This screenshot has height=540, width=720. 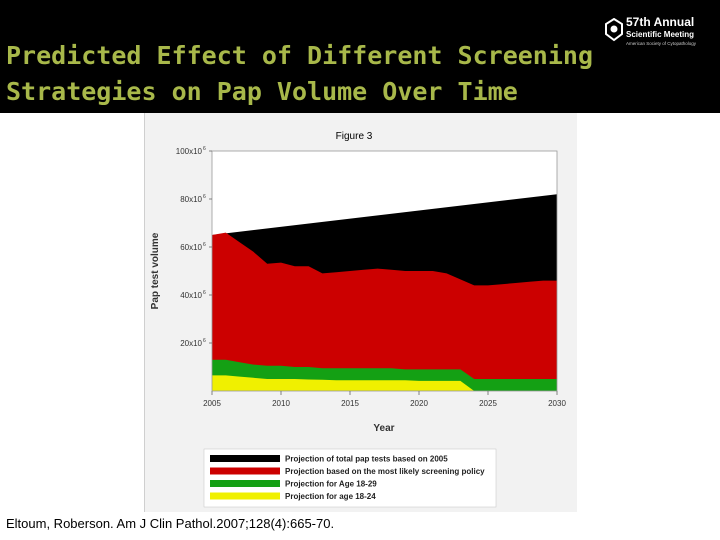 What do you see at coordinates (191, 247) in the screenshot?
I see `y-tick-label: 60x10` at bounding box center [191, 247].